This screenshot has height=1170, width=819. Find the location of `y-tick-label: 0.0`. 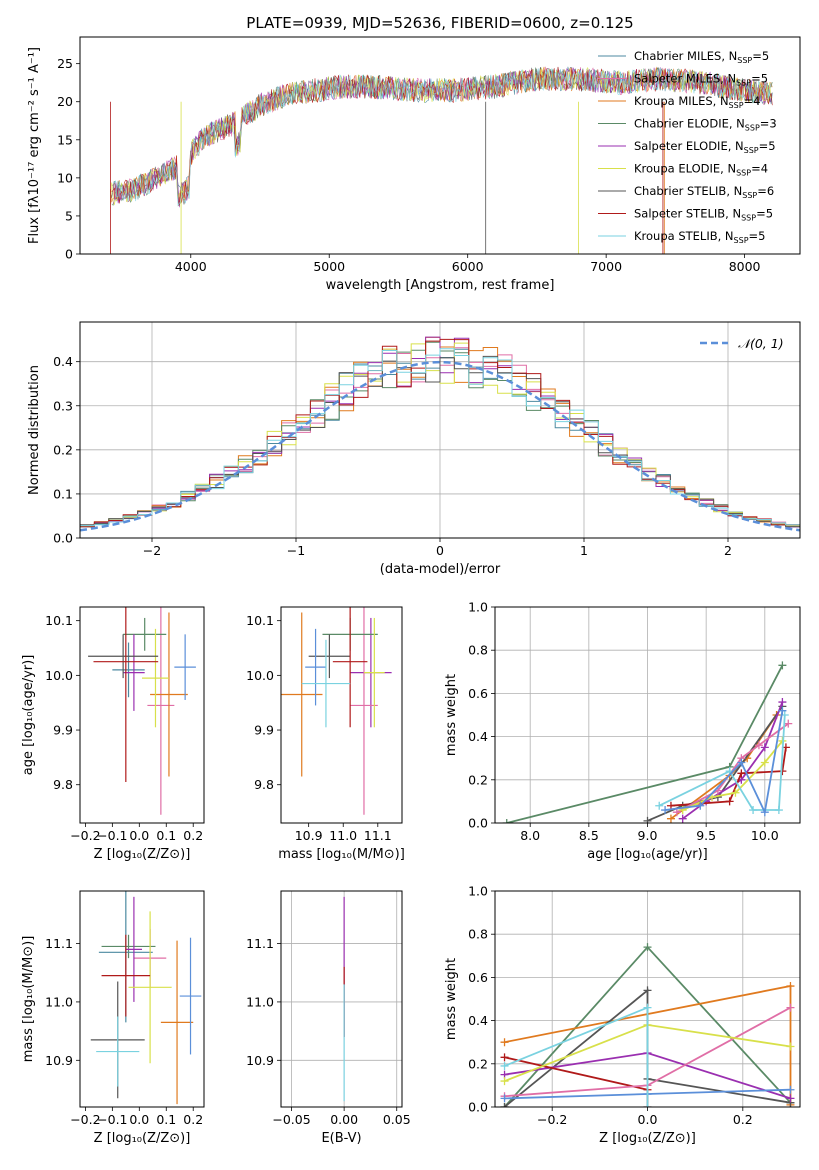

y-tick-label: 0.0 is located at coordinates (478, 823).